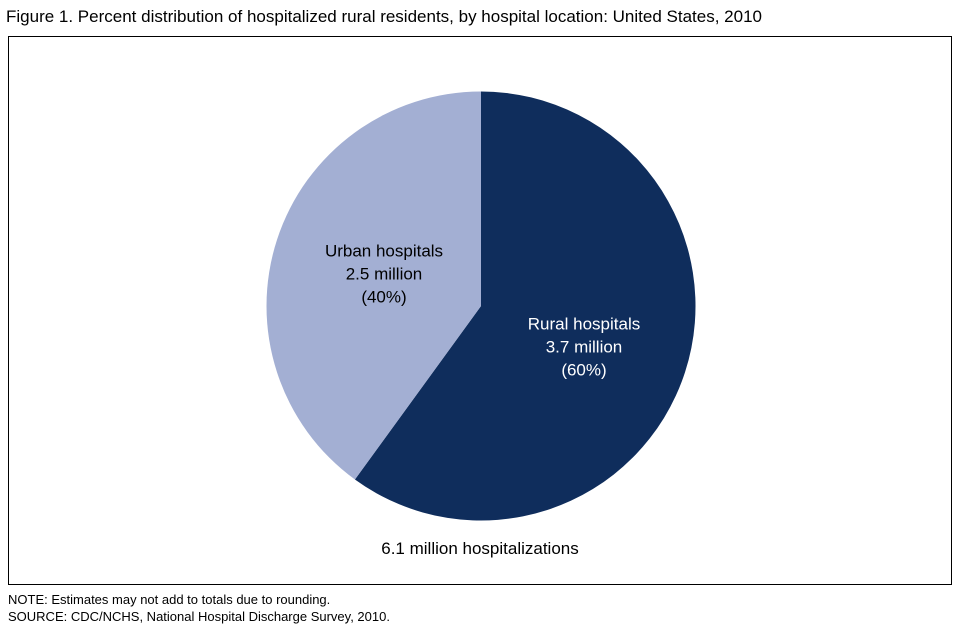 This screenshot has height=638, width=960. Describe the element at coordinates (584, 370) in the screenshot. I see `rural-slice-percent: (60%)` at that location.